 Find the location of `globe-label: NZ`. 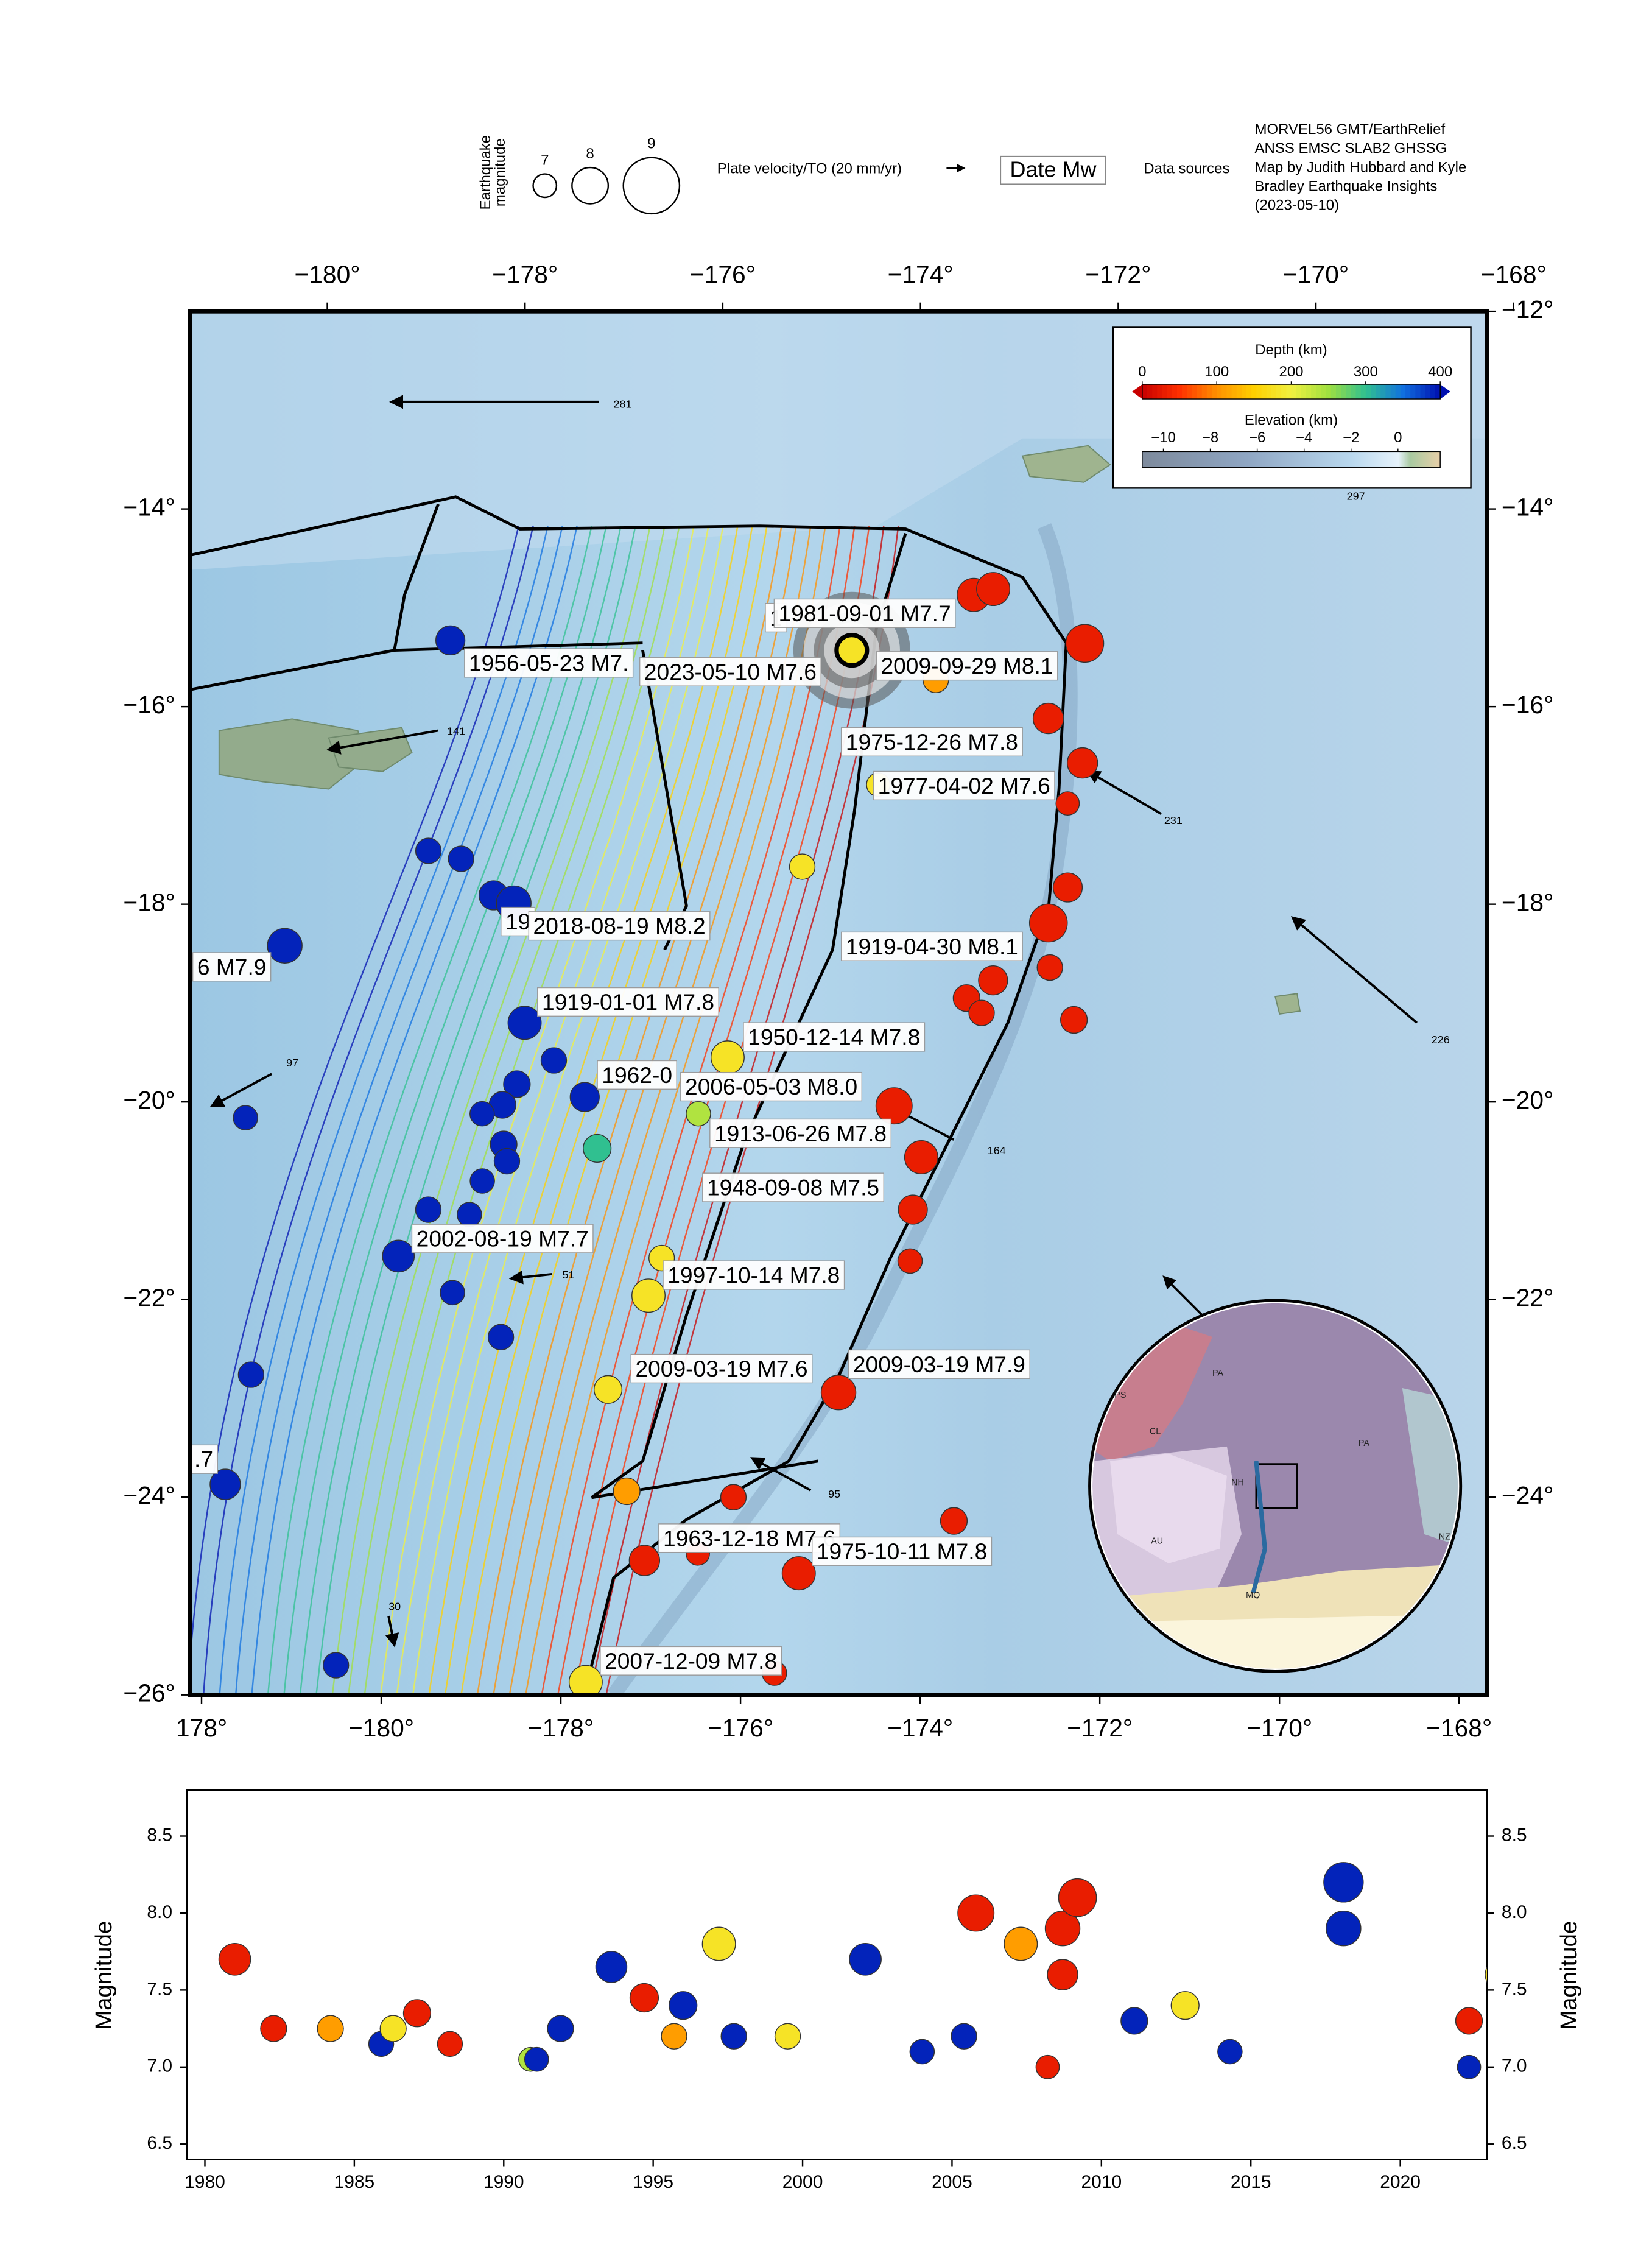

globe-label: NZ is located at coordinates (1444, 1537).